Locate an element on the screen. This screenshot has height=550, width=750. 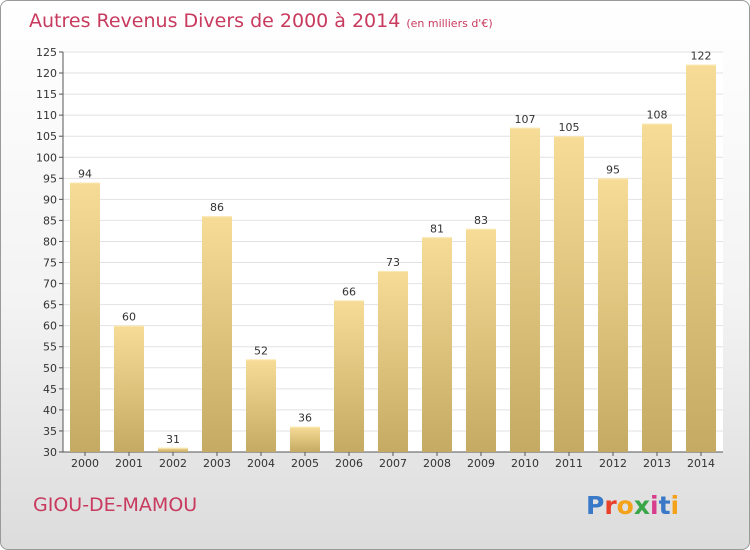
x-tick-label: 2002 is located at coordinates (173, 463).